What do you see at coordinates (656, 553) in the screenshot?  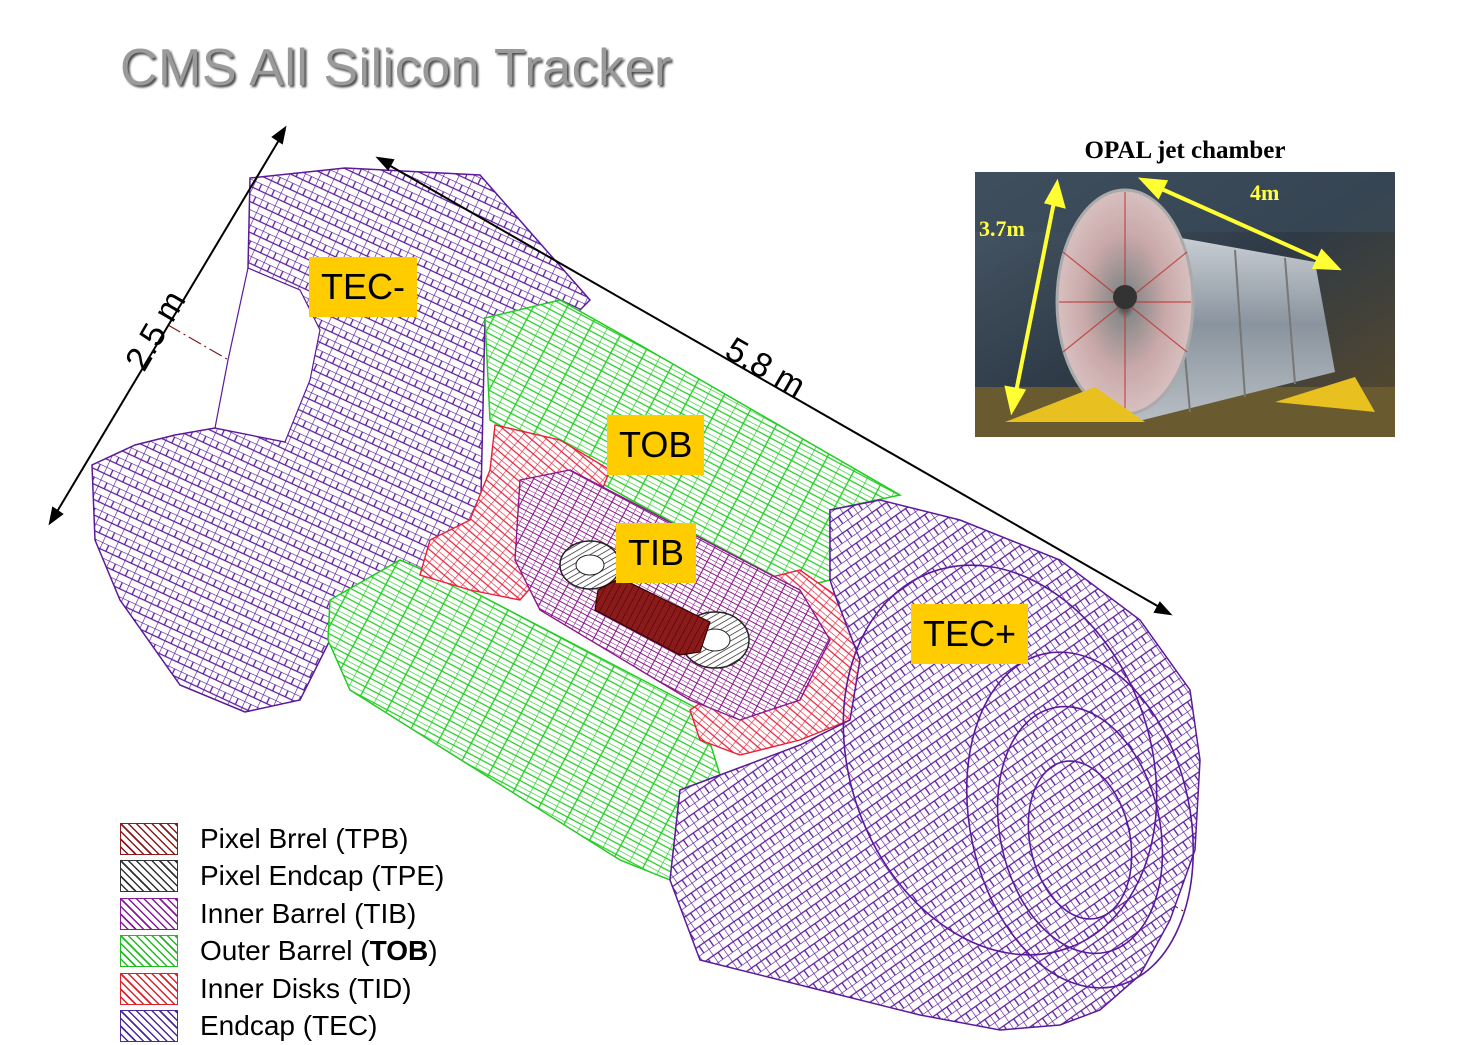 I see `tag-tib: TIB` at bounding box center [656, 553].